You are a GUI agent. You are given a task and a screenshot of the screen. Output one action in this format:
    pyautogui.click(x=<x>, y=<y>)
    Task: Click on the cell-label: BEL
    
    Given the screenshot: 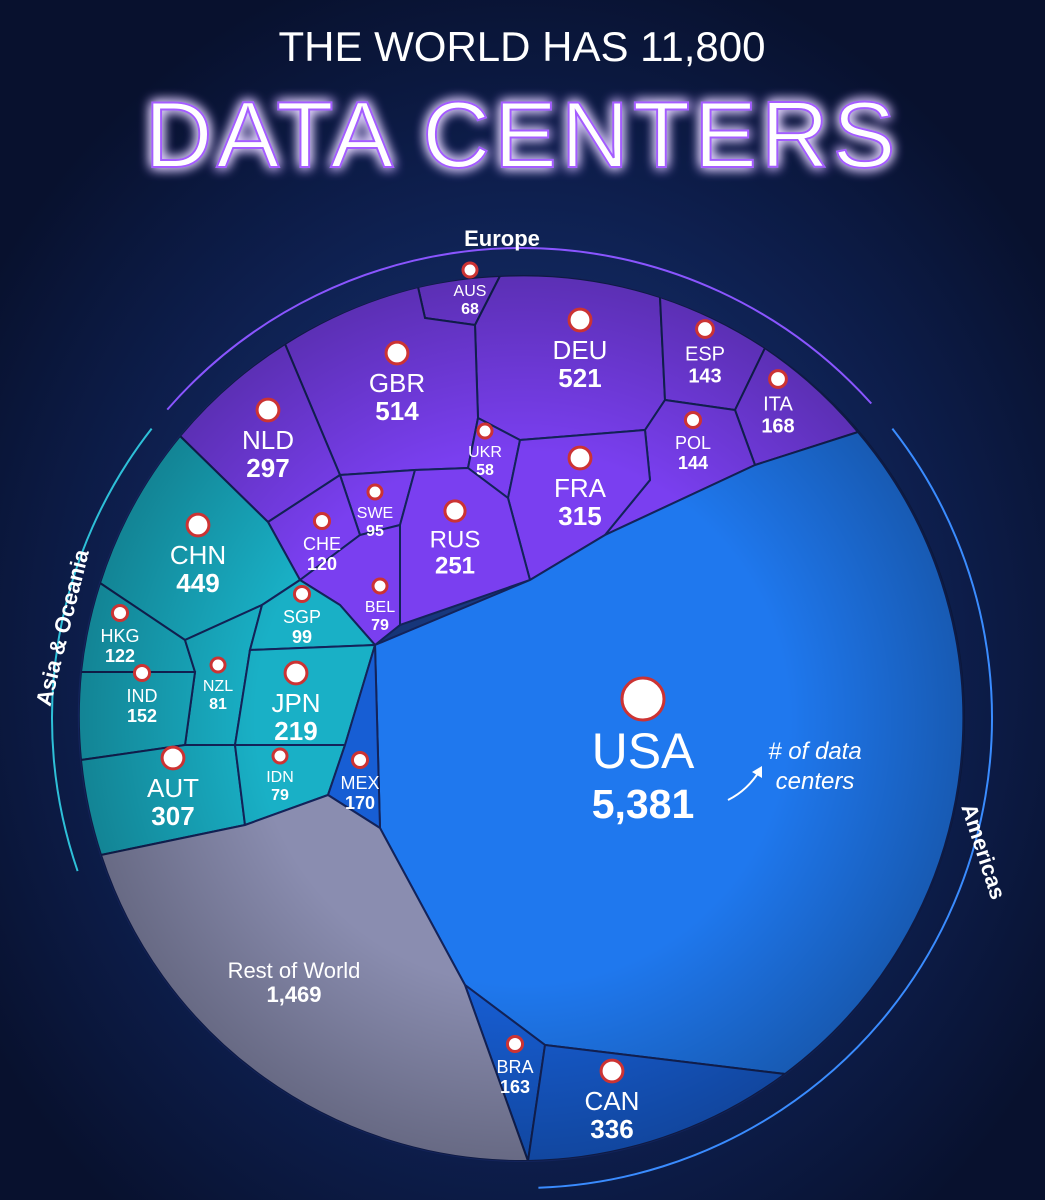 What is the action you would take?
    pyautogui.click(x=380, y=607)
    